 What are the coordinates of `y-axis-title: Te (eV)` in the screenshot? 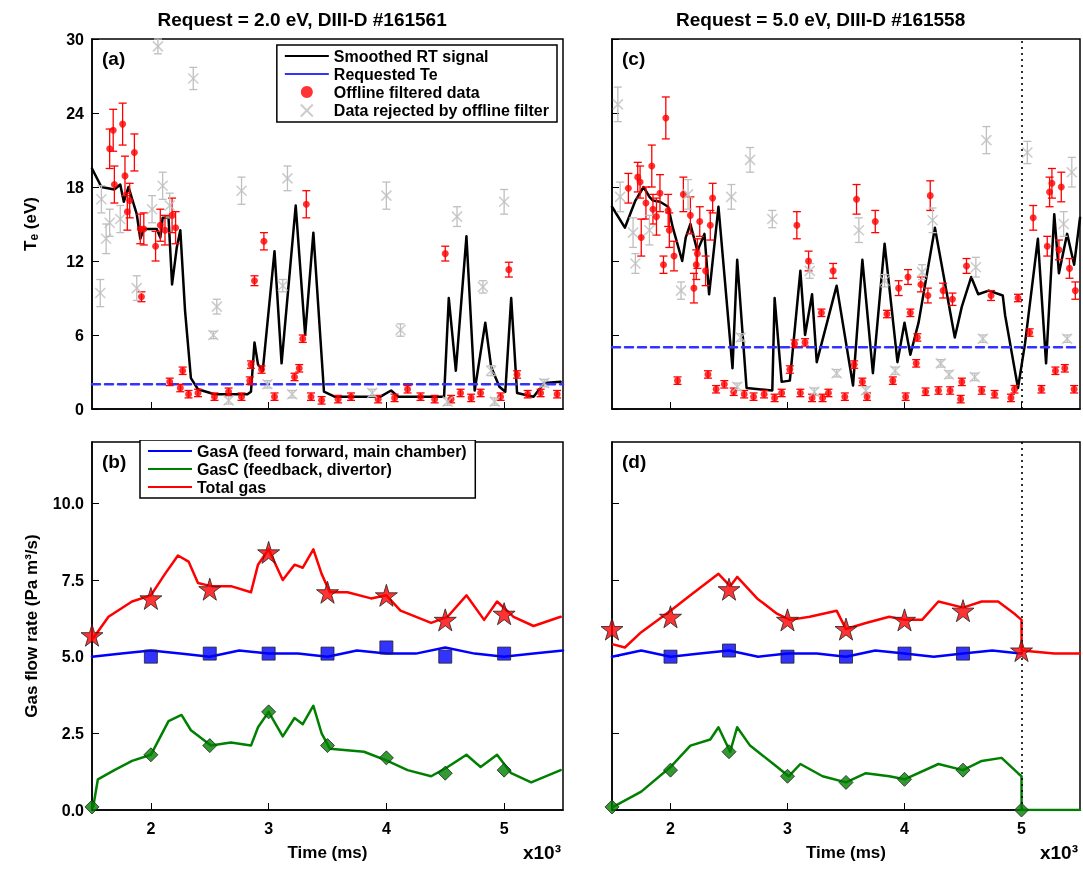 It's located at (30, 224).